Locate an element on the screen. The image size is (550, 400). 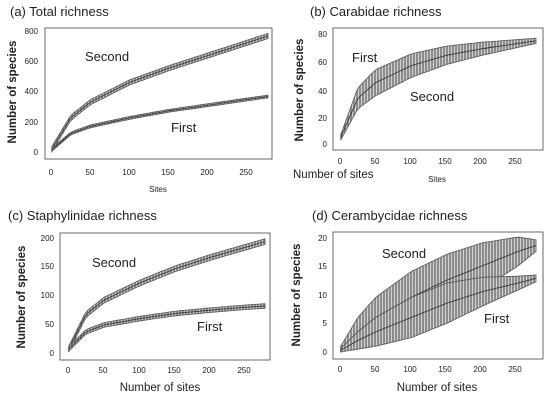
panel-d-xtick: 0 is located at coordinates (340, 369).